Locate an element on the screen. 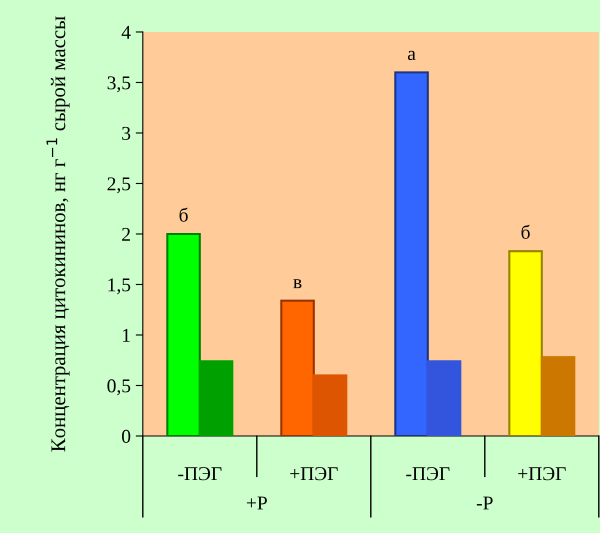 The width and height of the screenshot is (600, 533). y-tick-label: 0 is located at coordinates (126, 436).